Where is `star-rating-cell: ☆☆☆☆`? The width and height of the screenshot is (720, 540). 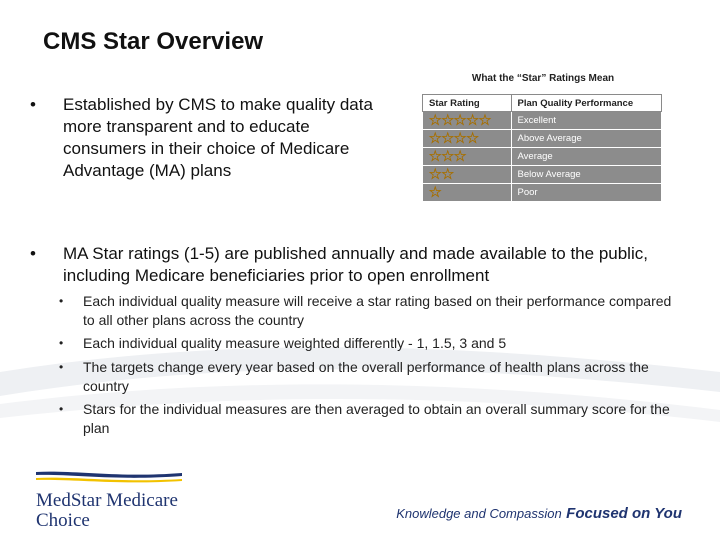 star-rating-cell: ☆☆☆☆ is located at coordinates (467, 138).